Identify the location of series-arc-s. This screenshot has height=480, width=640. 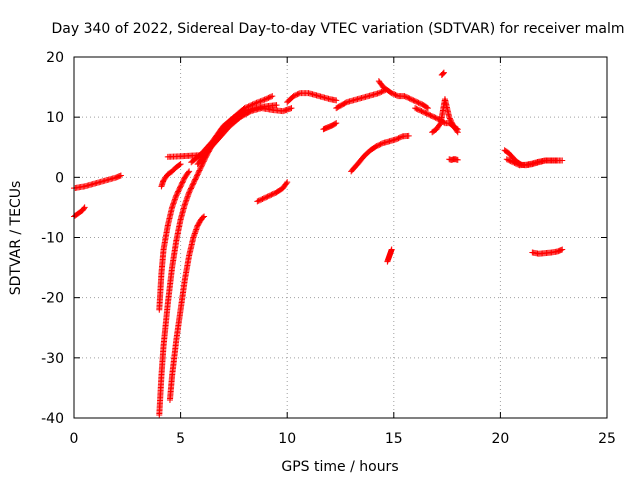
(442, 74).